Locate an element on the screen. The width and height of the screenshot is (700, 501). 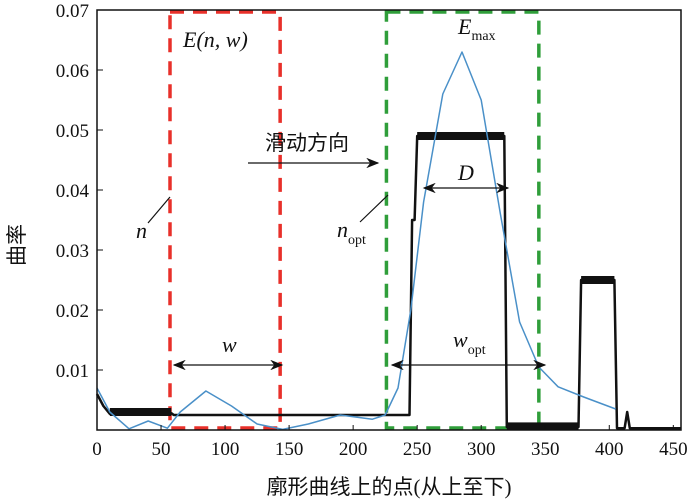
x-tick-label: 150 is located at coordinates (289, 449).